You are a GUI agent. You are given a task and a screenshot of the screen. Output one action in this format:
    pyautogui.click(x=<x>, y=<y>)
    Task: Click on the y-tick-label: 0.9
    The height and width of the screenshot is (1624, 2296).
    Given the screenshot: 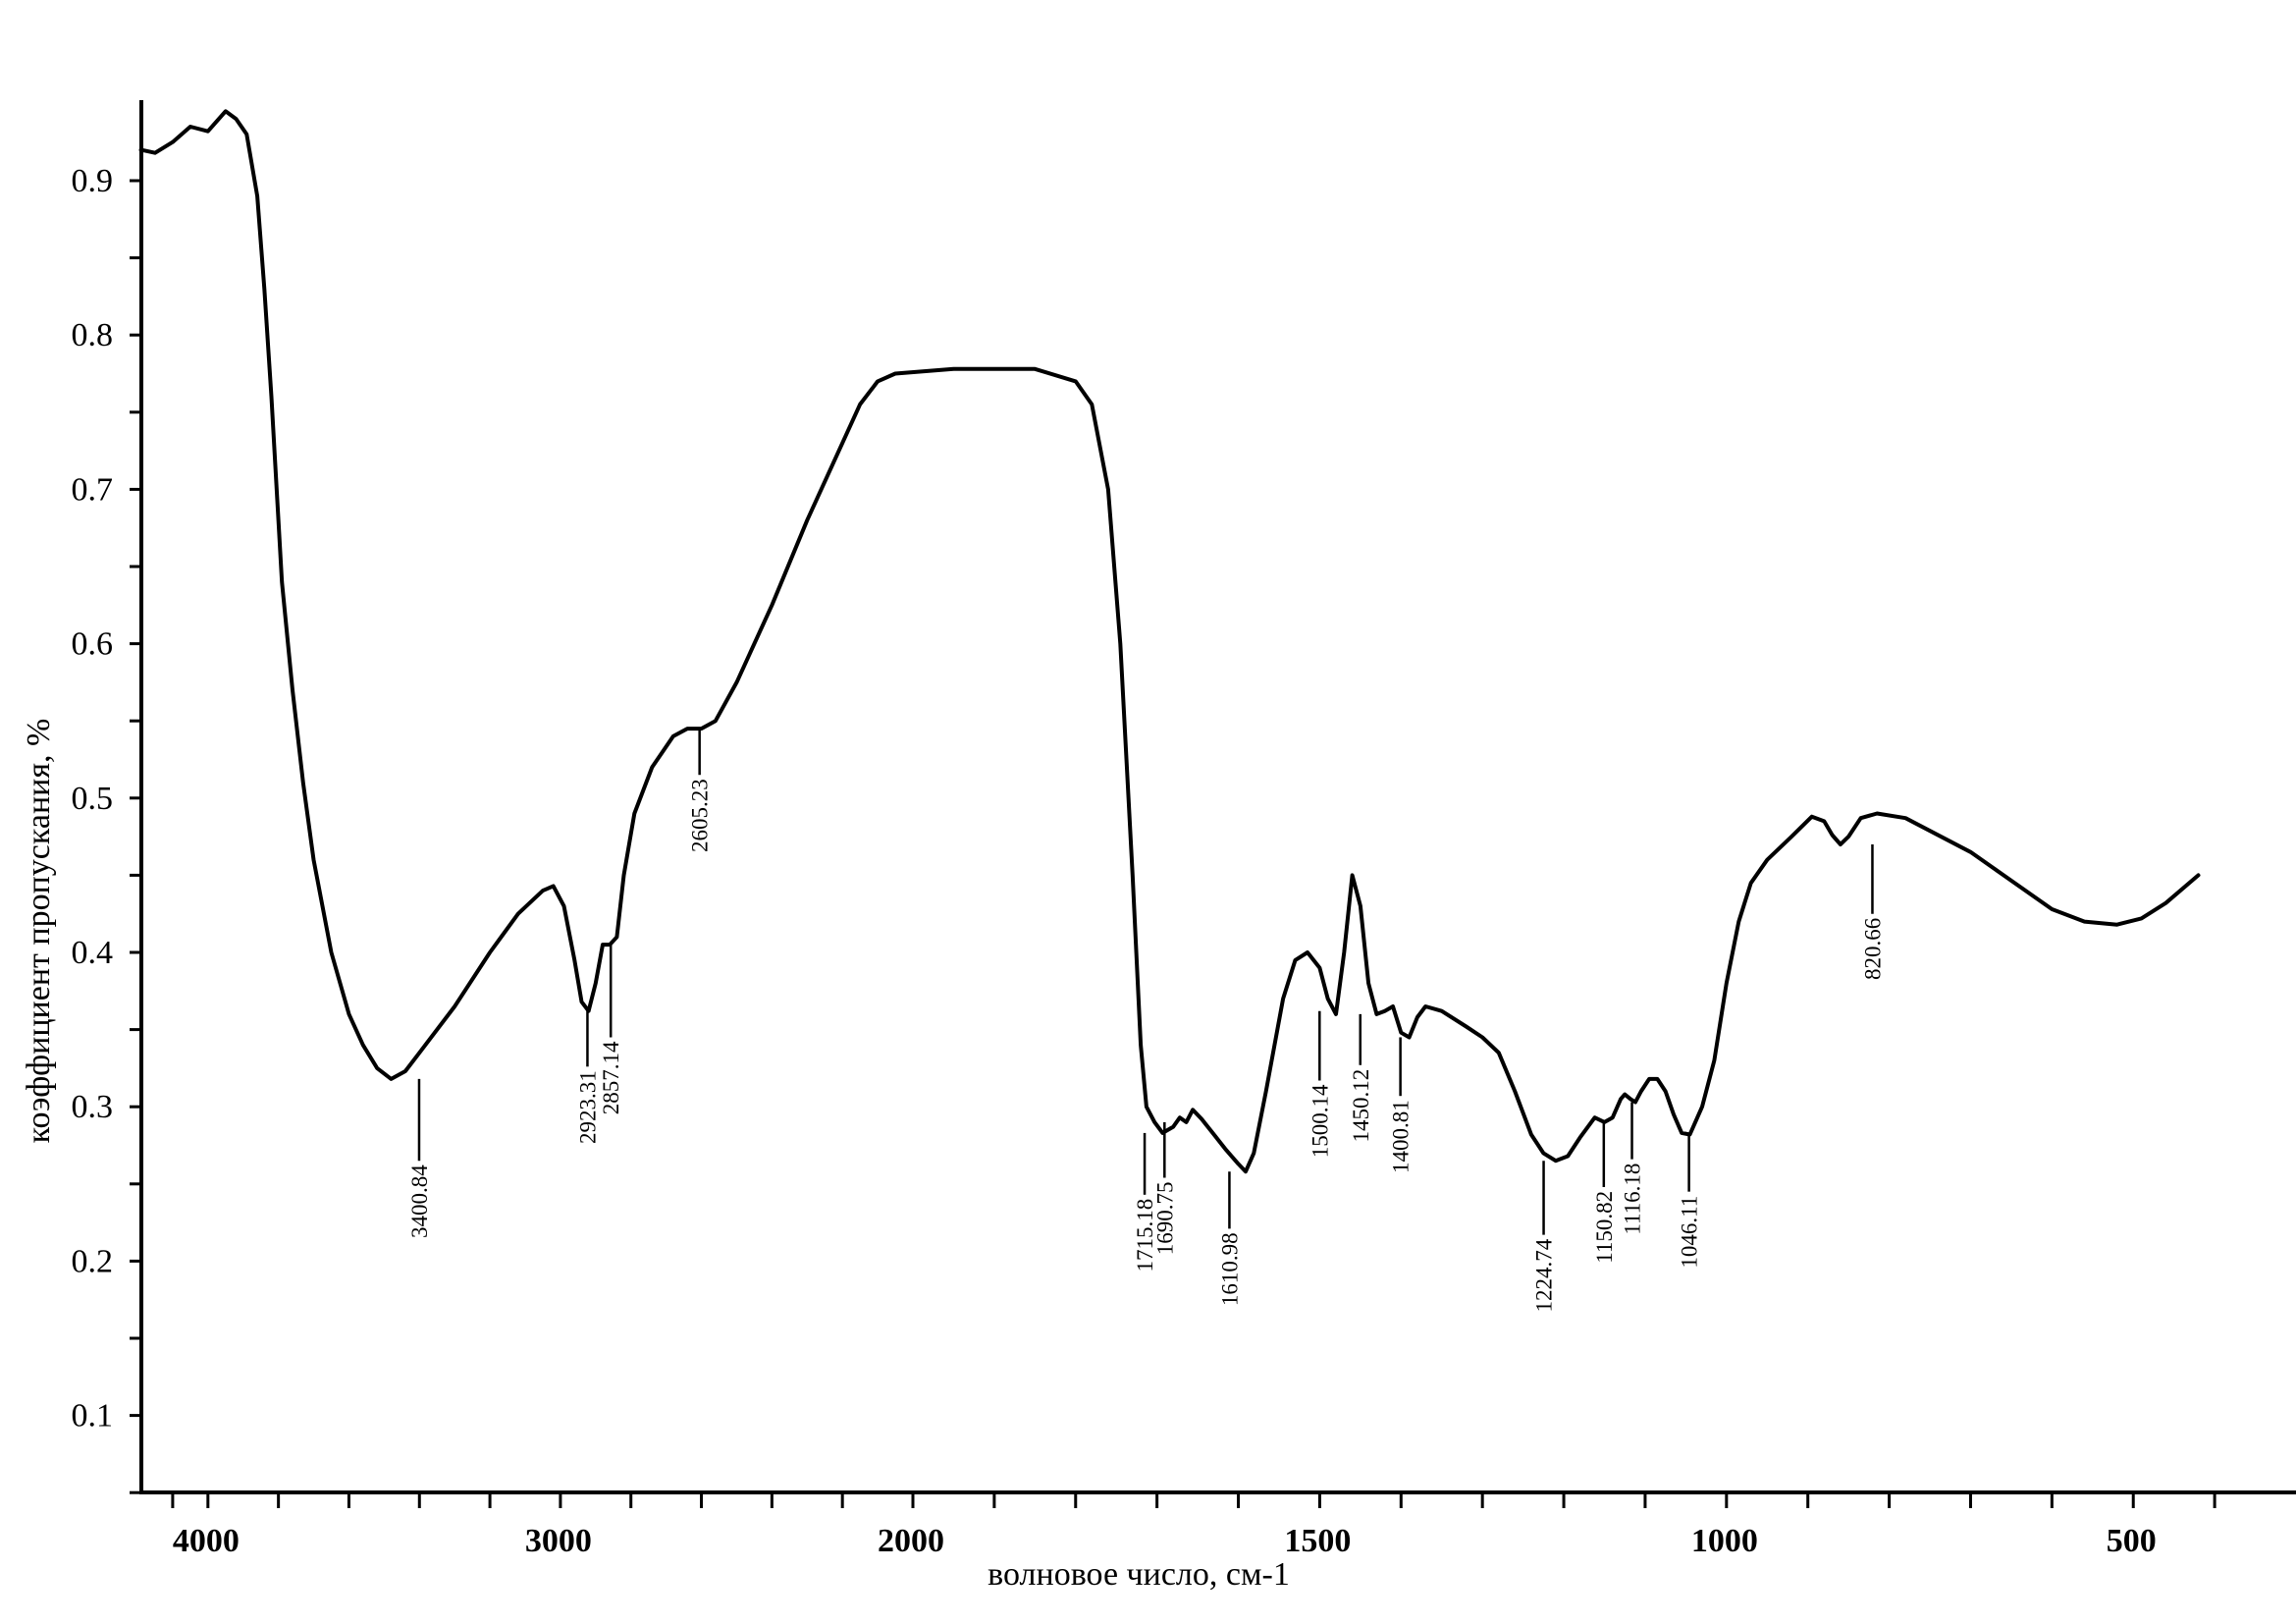 What is the action you would take?
    pyautogui.click(x=93, y=181)
    